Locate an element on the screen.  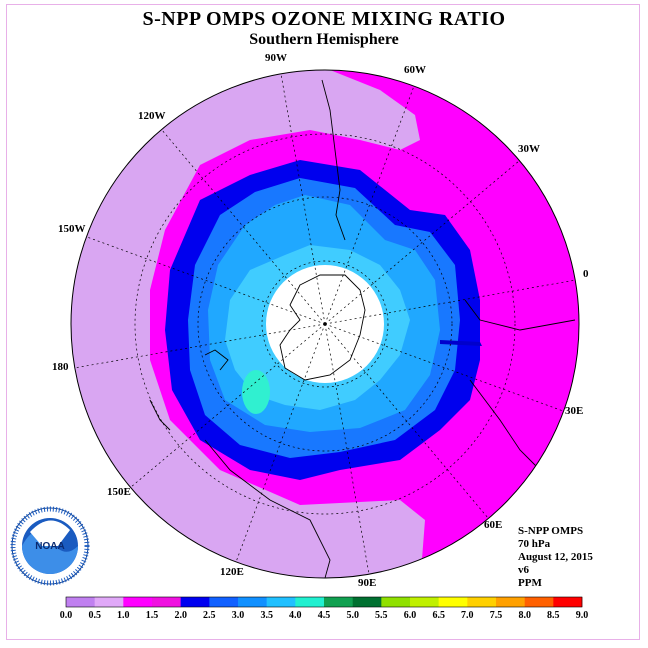
noaa-logo: NOAA is located at coordinates (50, 546).